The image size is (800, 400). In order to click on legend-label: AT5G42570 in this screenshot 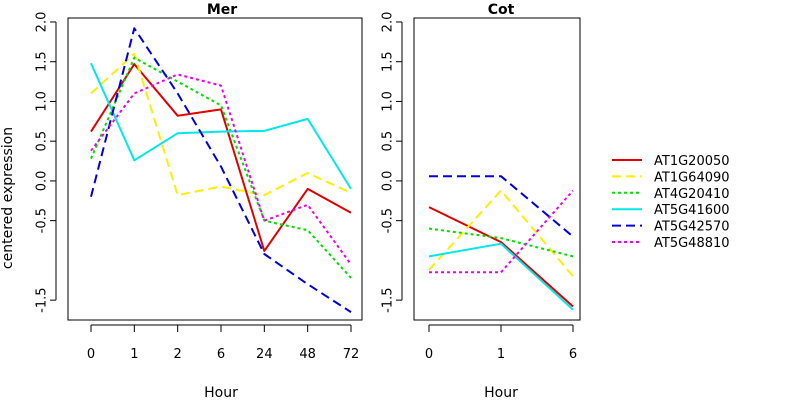, I will do `click(692, 227)`.